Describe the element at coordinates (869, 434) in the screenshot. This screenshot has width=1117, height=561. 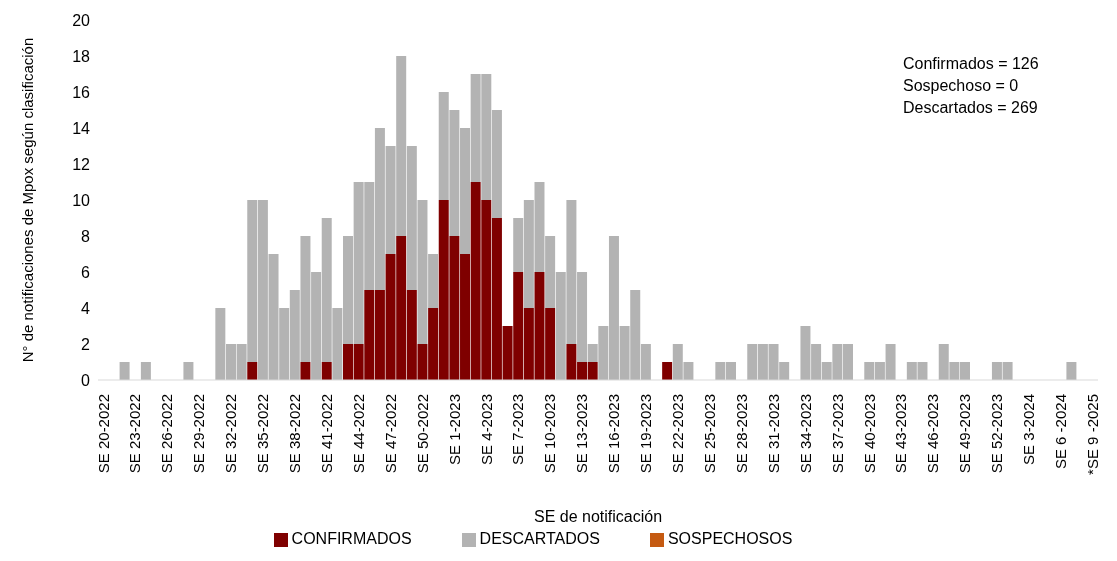
I see `x-tick-label: SE 40-2023` at that location.